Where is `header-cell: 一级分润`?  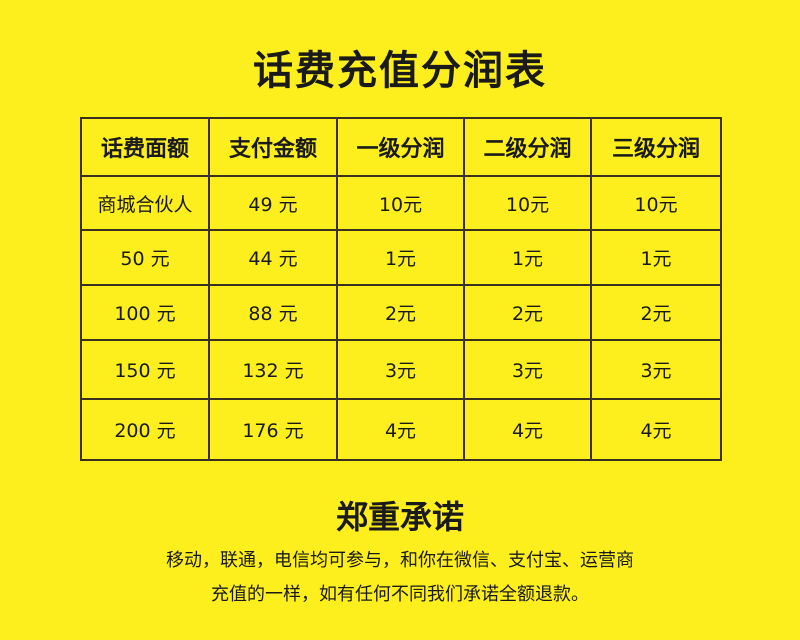 header-cell: 一级分润 is located at coordinates (400, 147).